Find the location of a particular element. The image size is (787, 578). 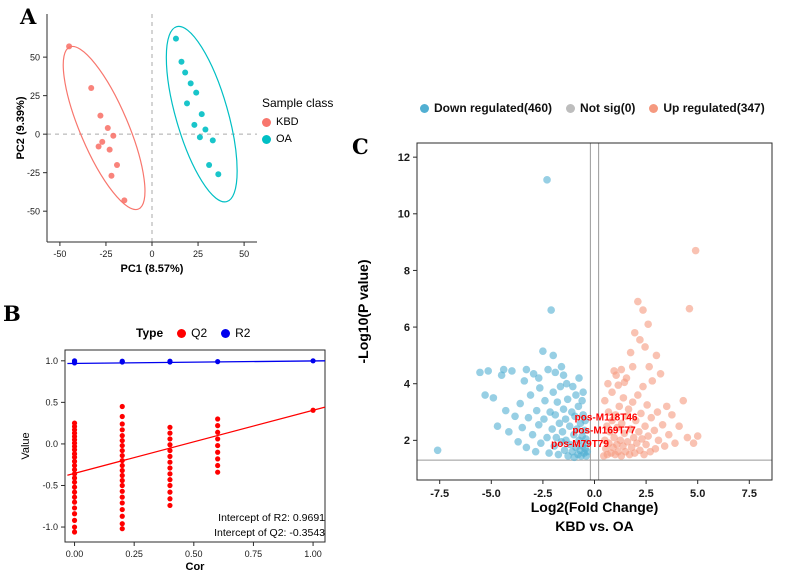

svg-text: 10 is located at coordinates (404, 215).